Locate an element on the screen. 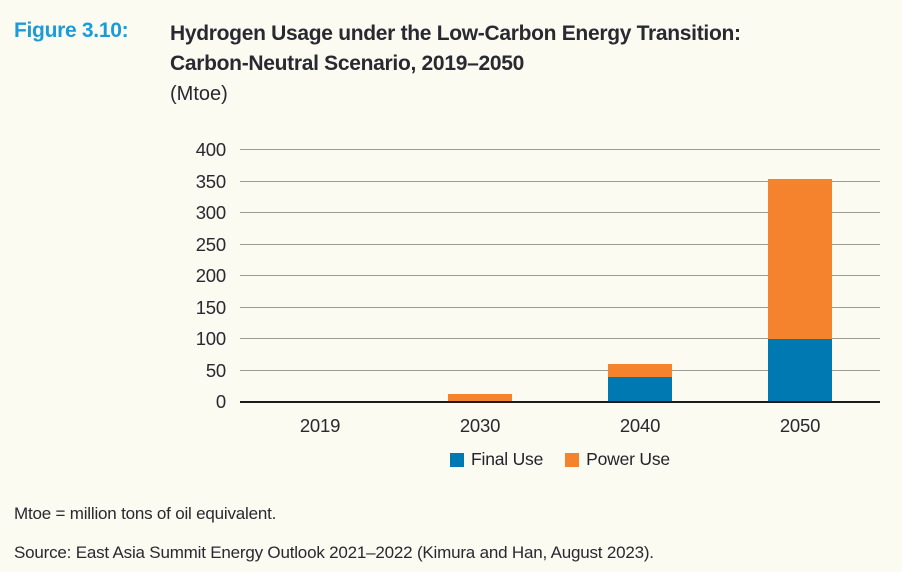 The width and height of the screenshot is (902, 572). bar-slot-2019: 2019 is located at coordinates (320, 293).